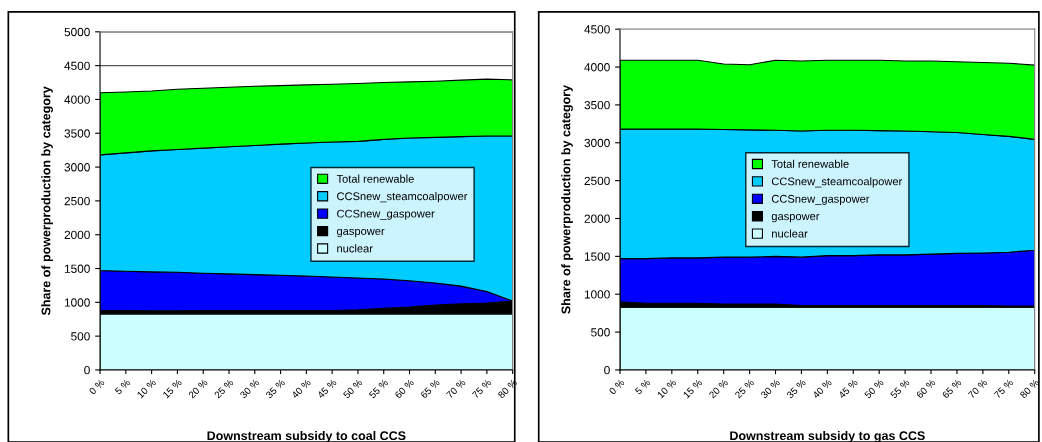 The width and height of the screenshot is (1042, 442). Describe the element at coordinates (827, 436) in the screenshot. I see `x-axis-title: Downstream subsidy to gas CCS` at that location.